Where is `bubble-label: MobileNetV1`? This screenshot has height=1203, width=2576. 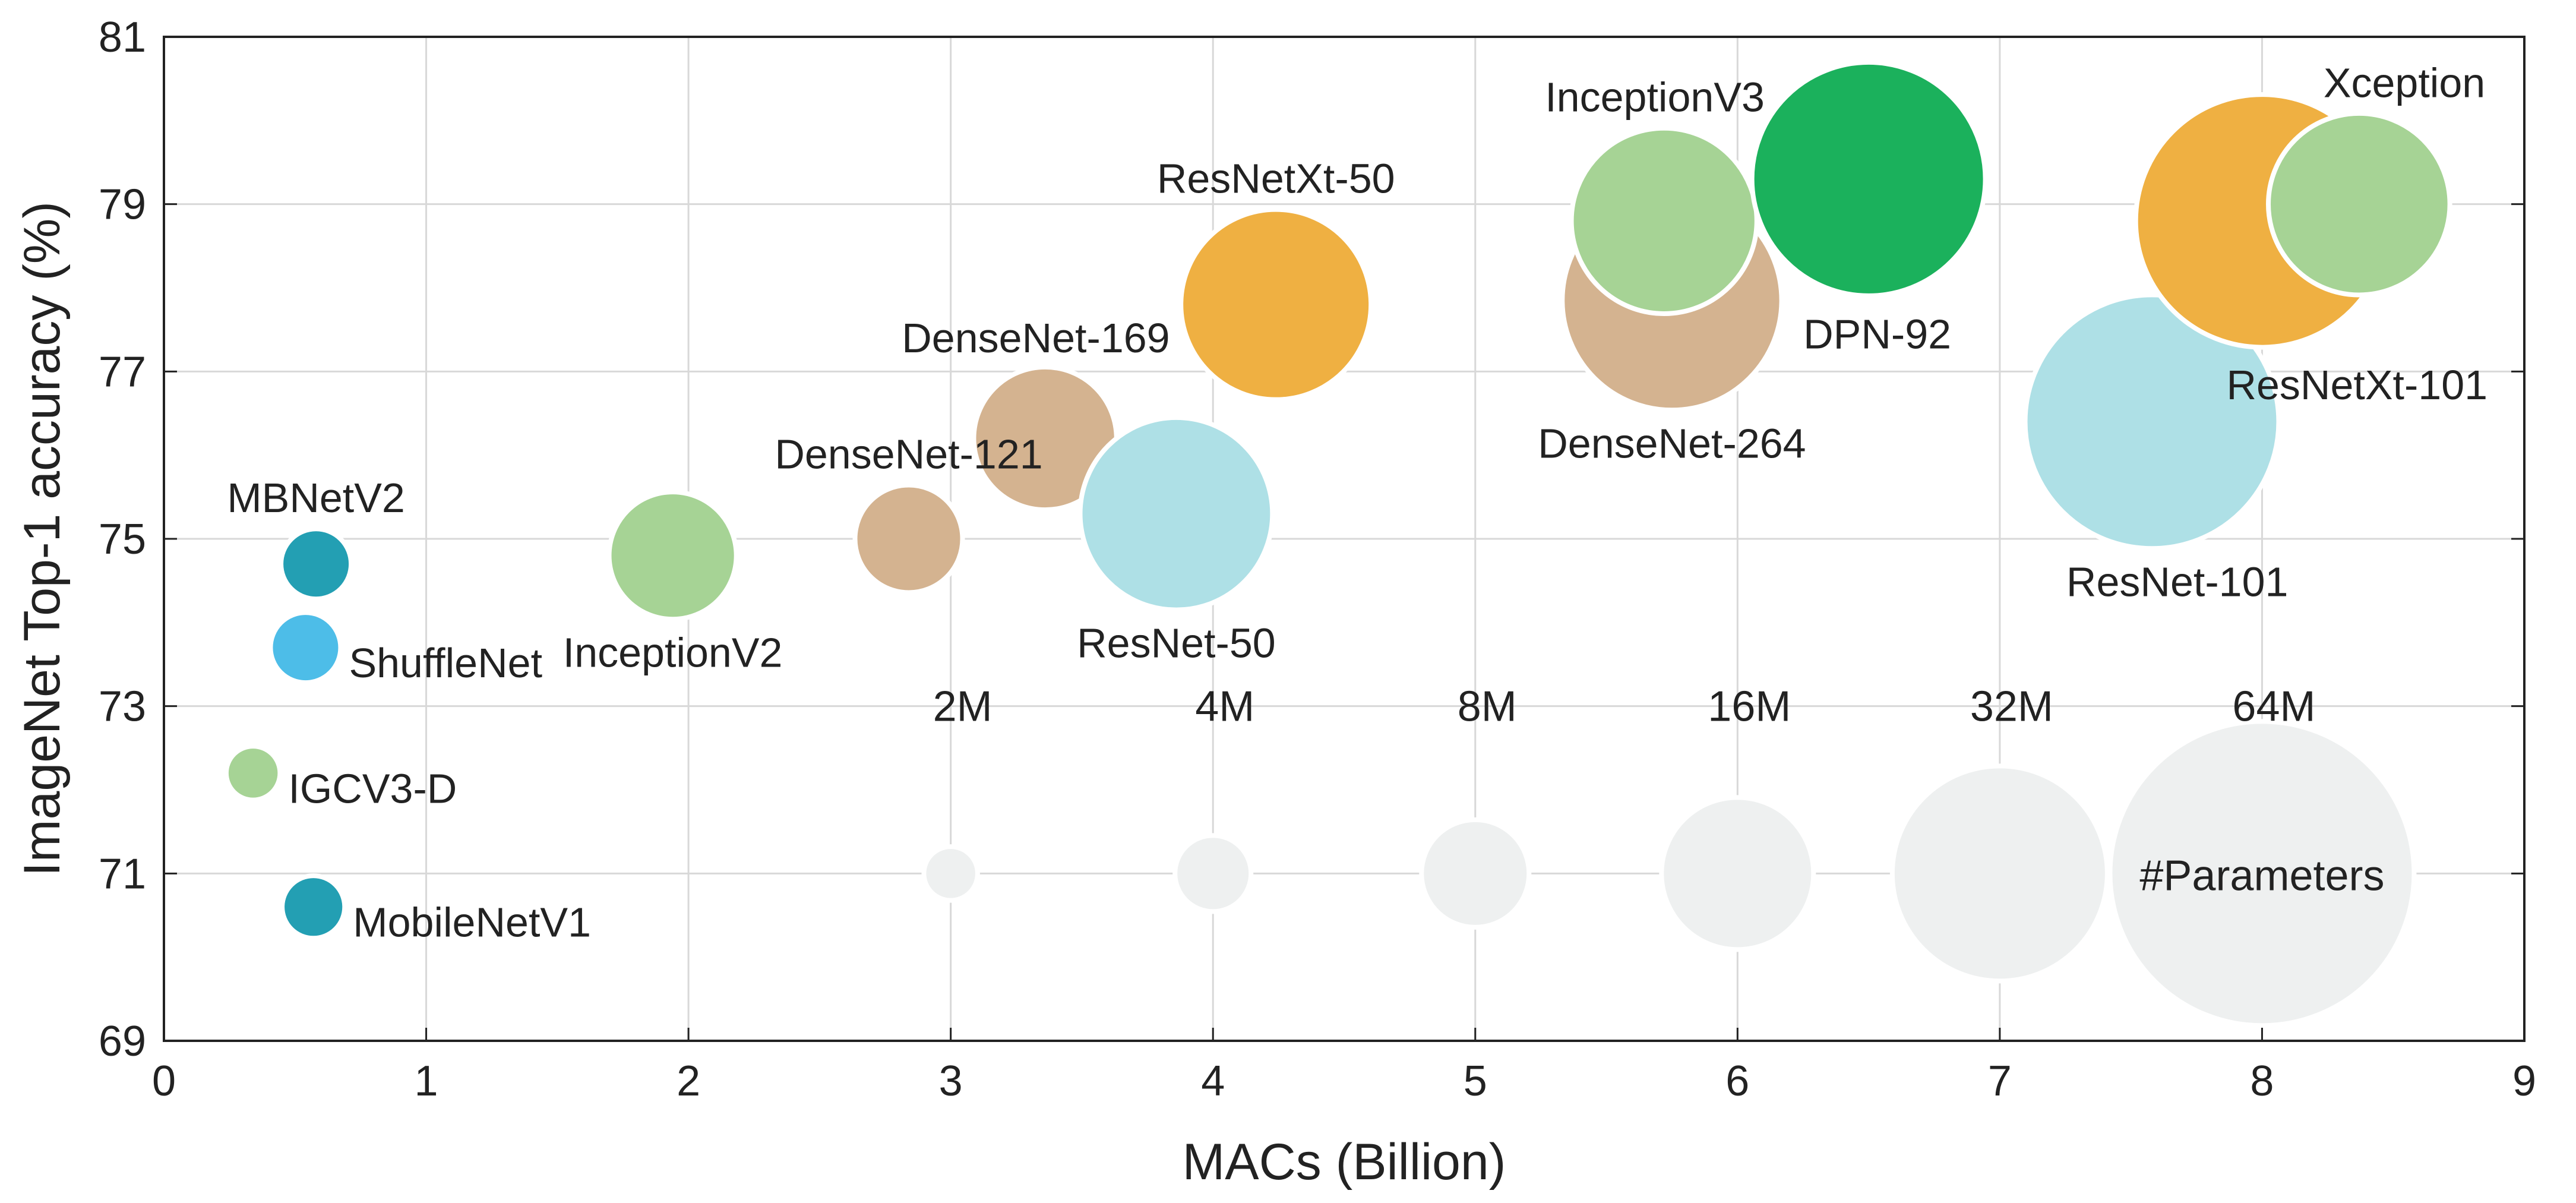 bubble-label: MobileNetV1 is located at coordinates (472, 923).